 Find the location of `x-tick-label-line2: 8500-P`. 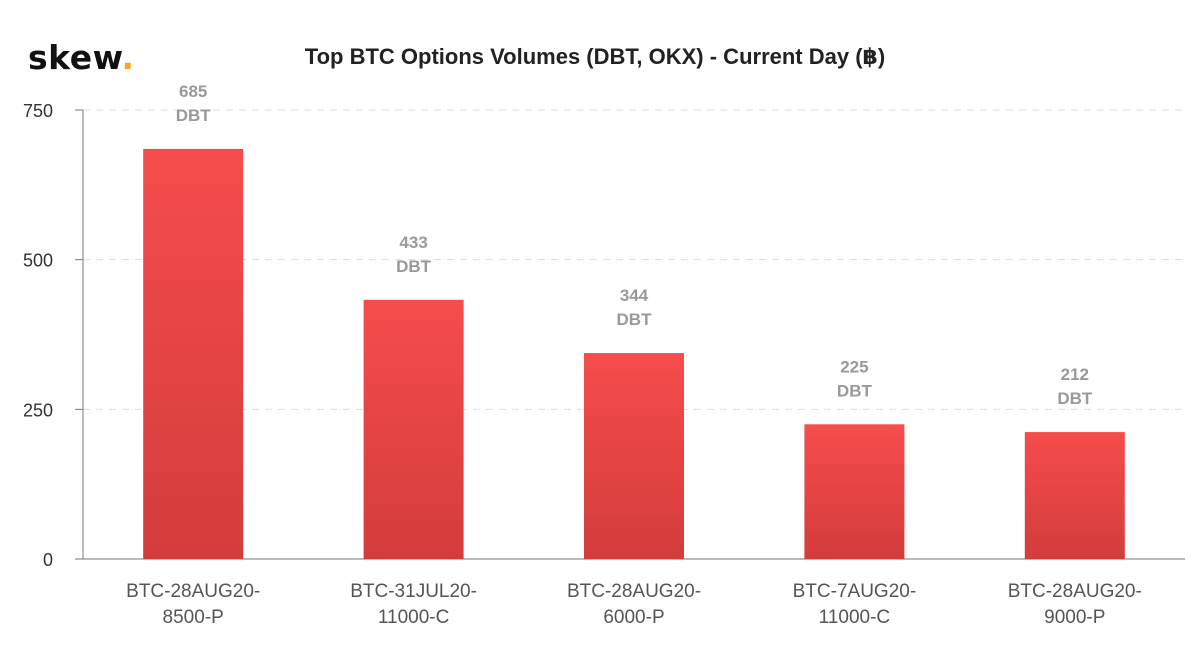

x-tick-label-line2: 8500-P is located at coordinates (193, 617).